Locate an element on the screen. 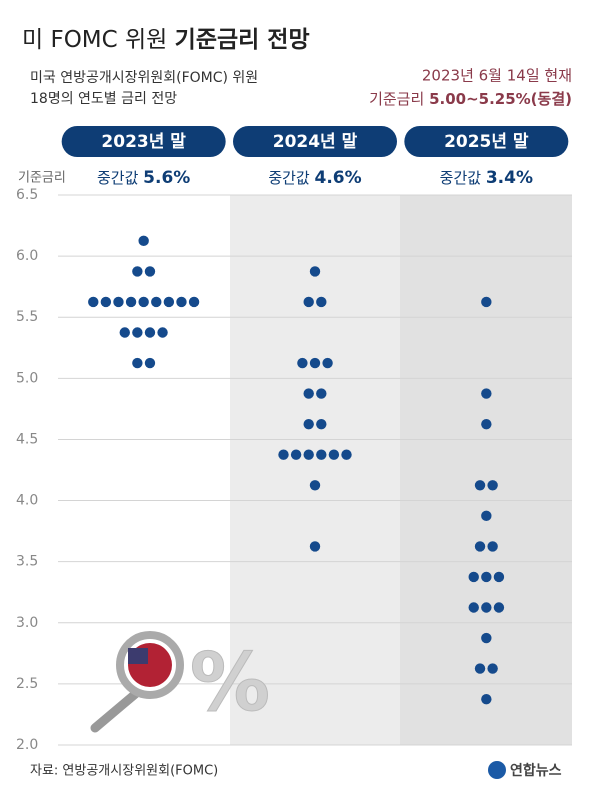  y-tick-label: 3.0 is located at coordinates (27, 623).